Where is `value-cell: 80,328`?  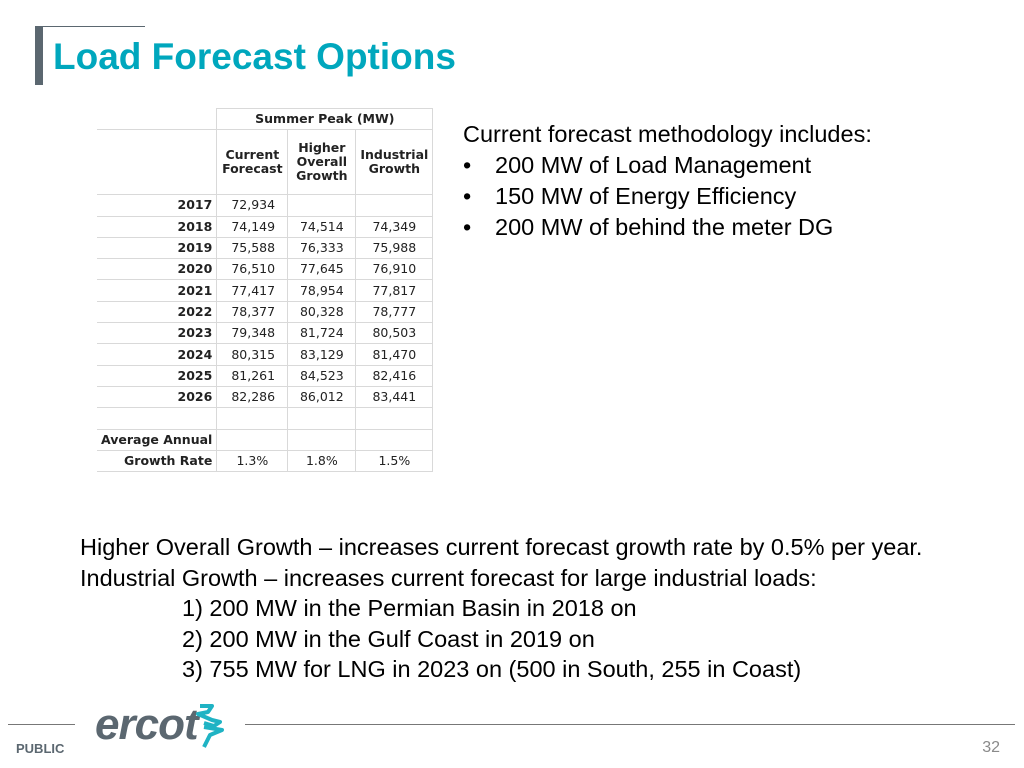 value-cell: 80,328 is located at coordinates (322, 312).